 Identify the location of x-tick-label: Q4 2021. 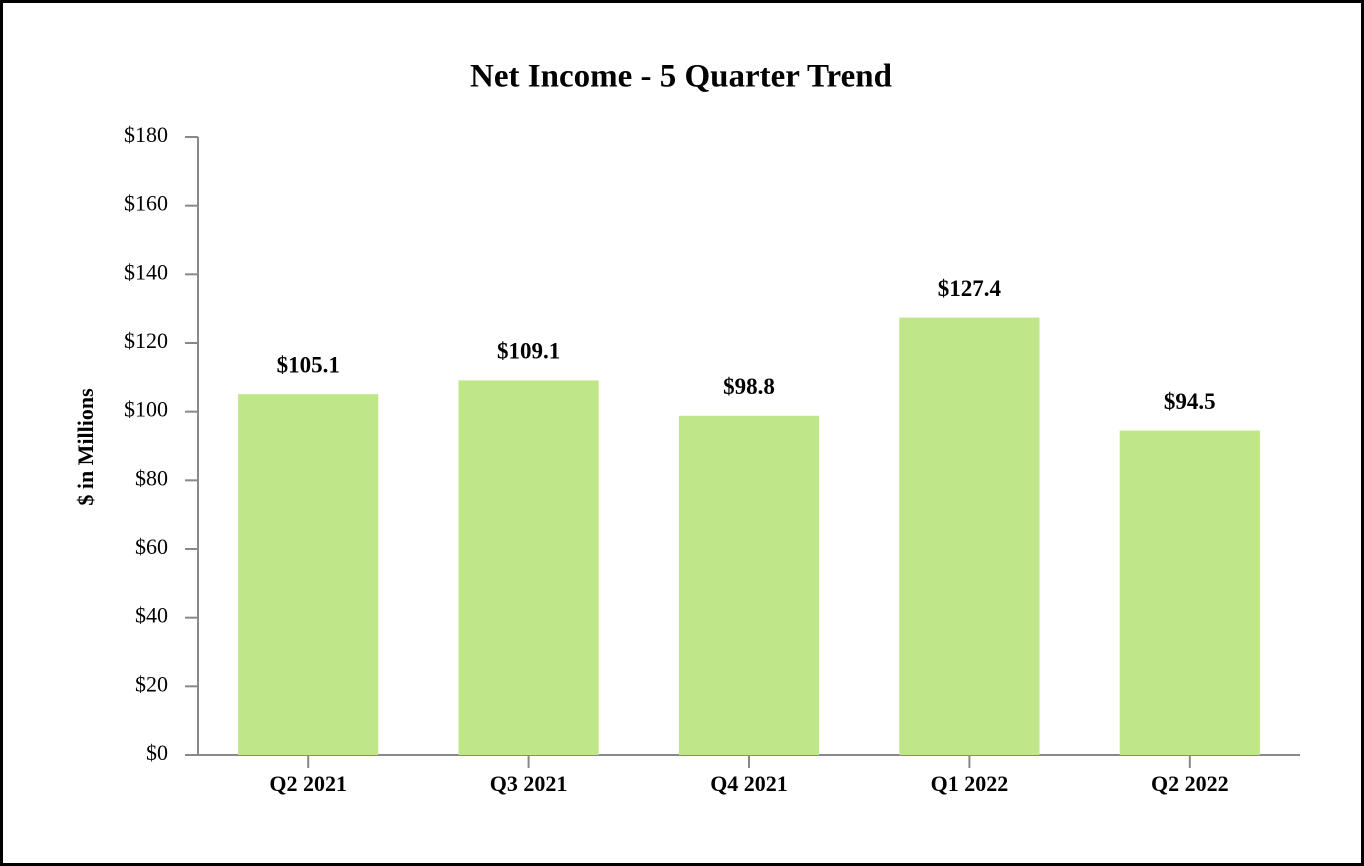
(749, 783).